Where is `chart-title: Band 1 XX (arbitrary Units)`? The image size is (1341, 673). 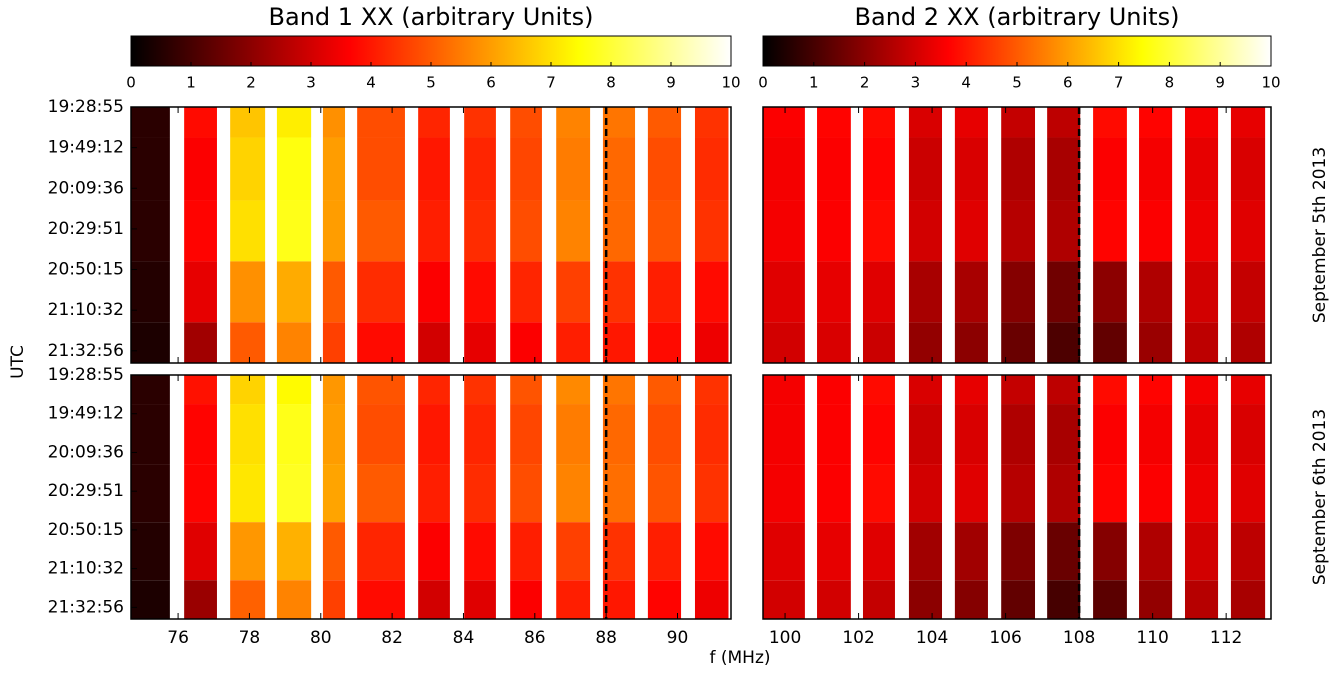 chart-title: Band 1 XX (arbitrary Units) is located at coordinates (431, 17).